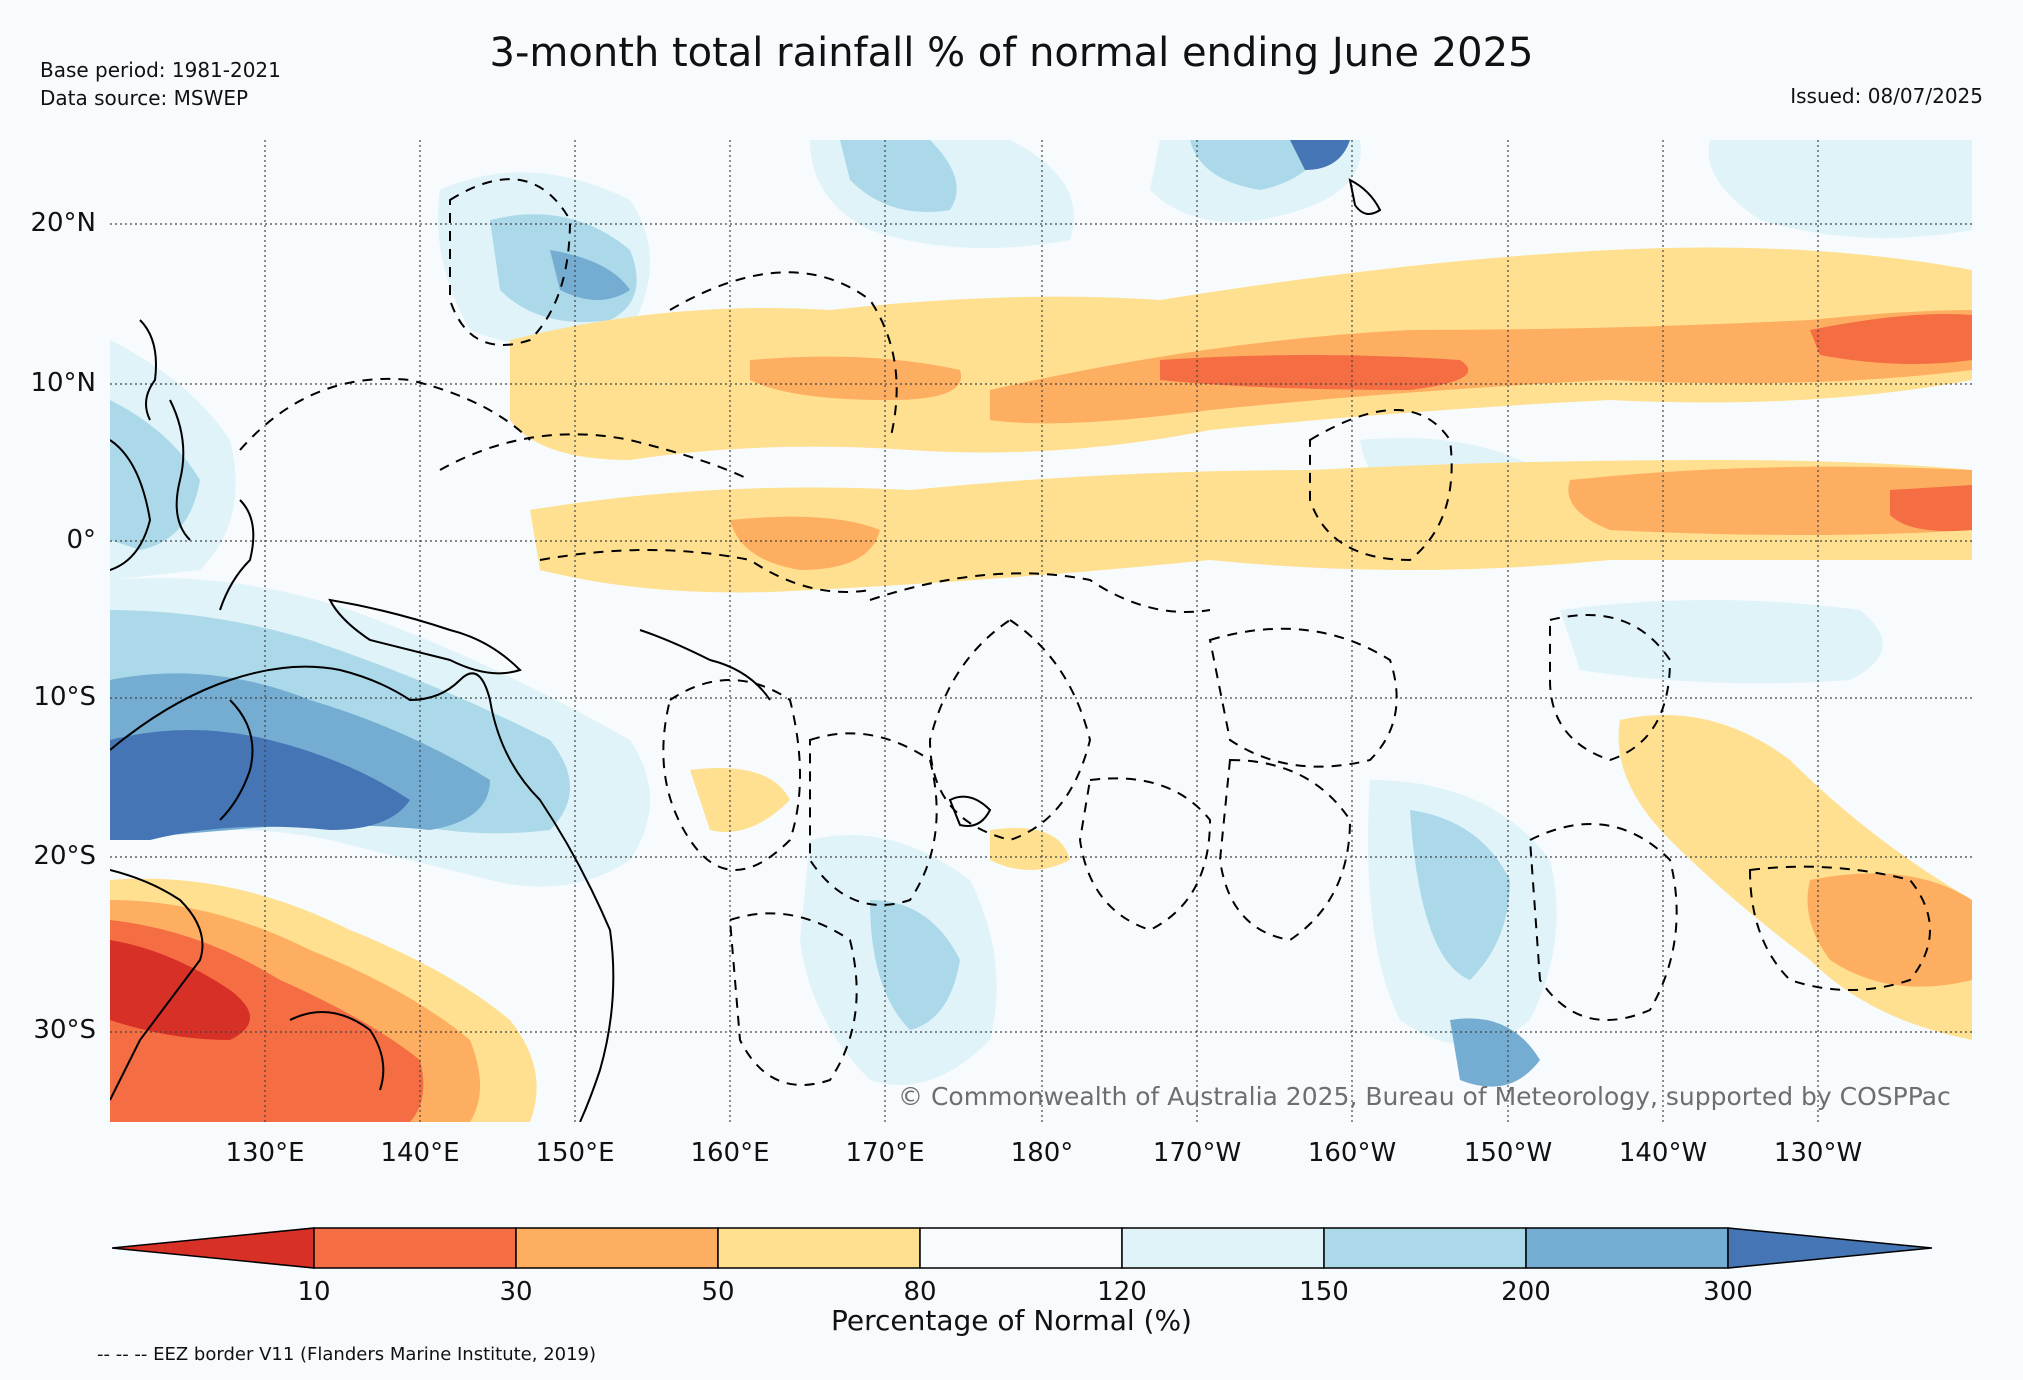  I want to click on colorbar-extend-high, so click(1830, 1248).